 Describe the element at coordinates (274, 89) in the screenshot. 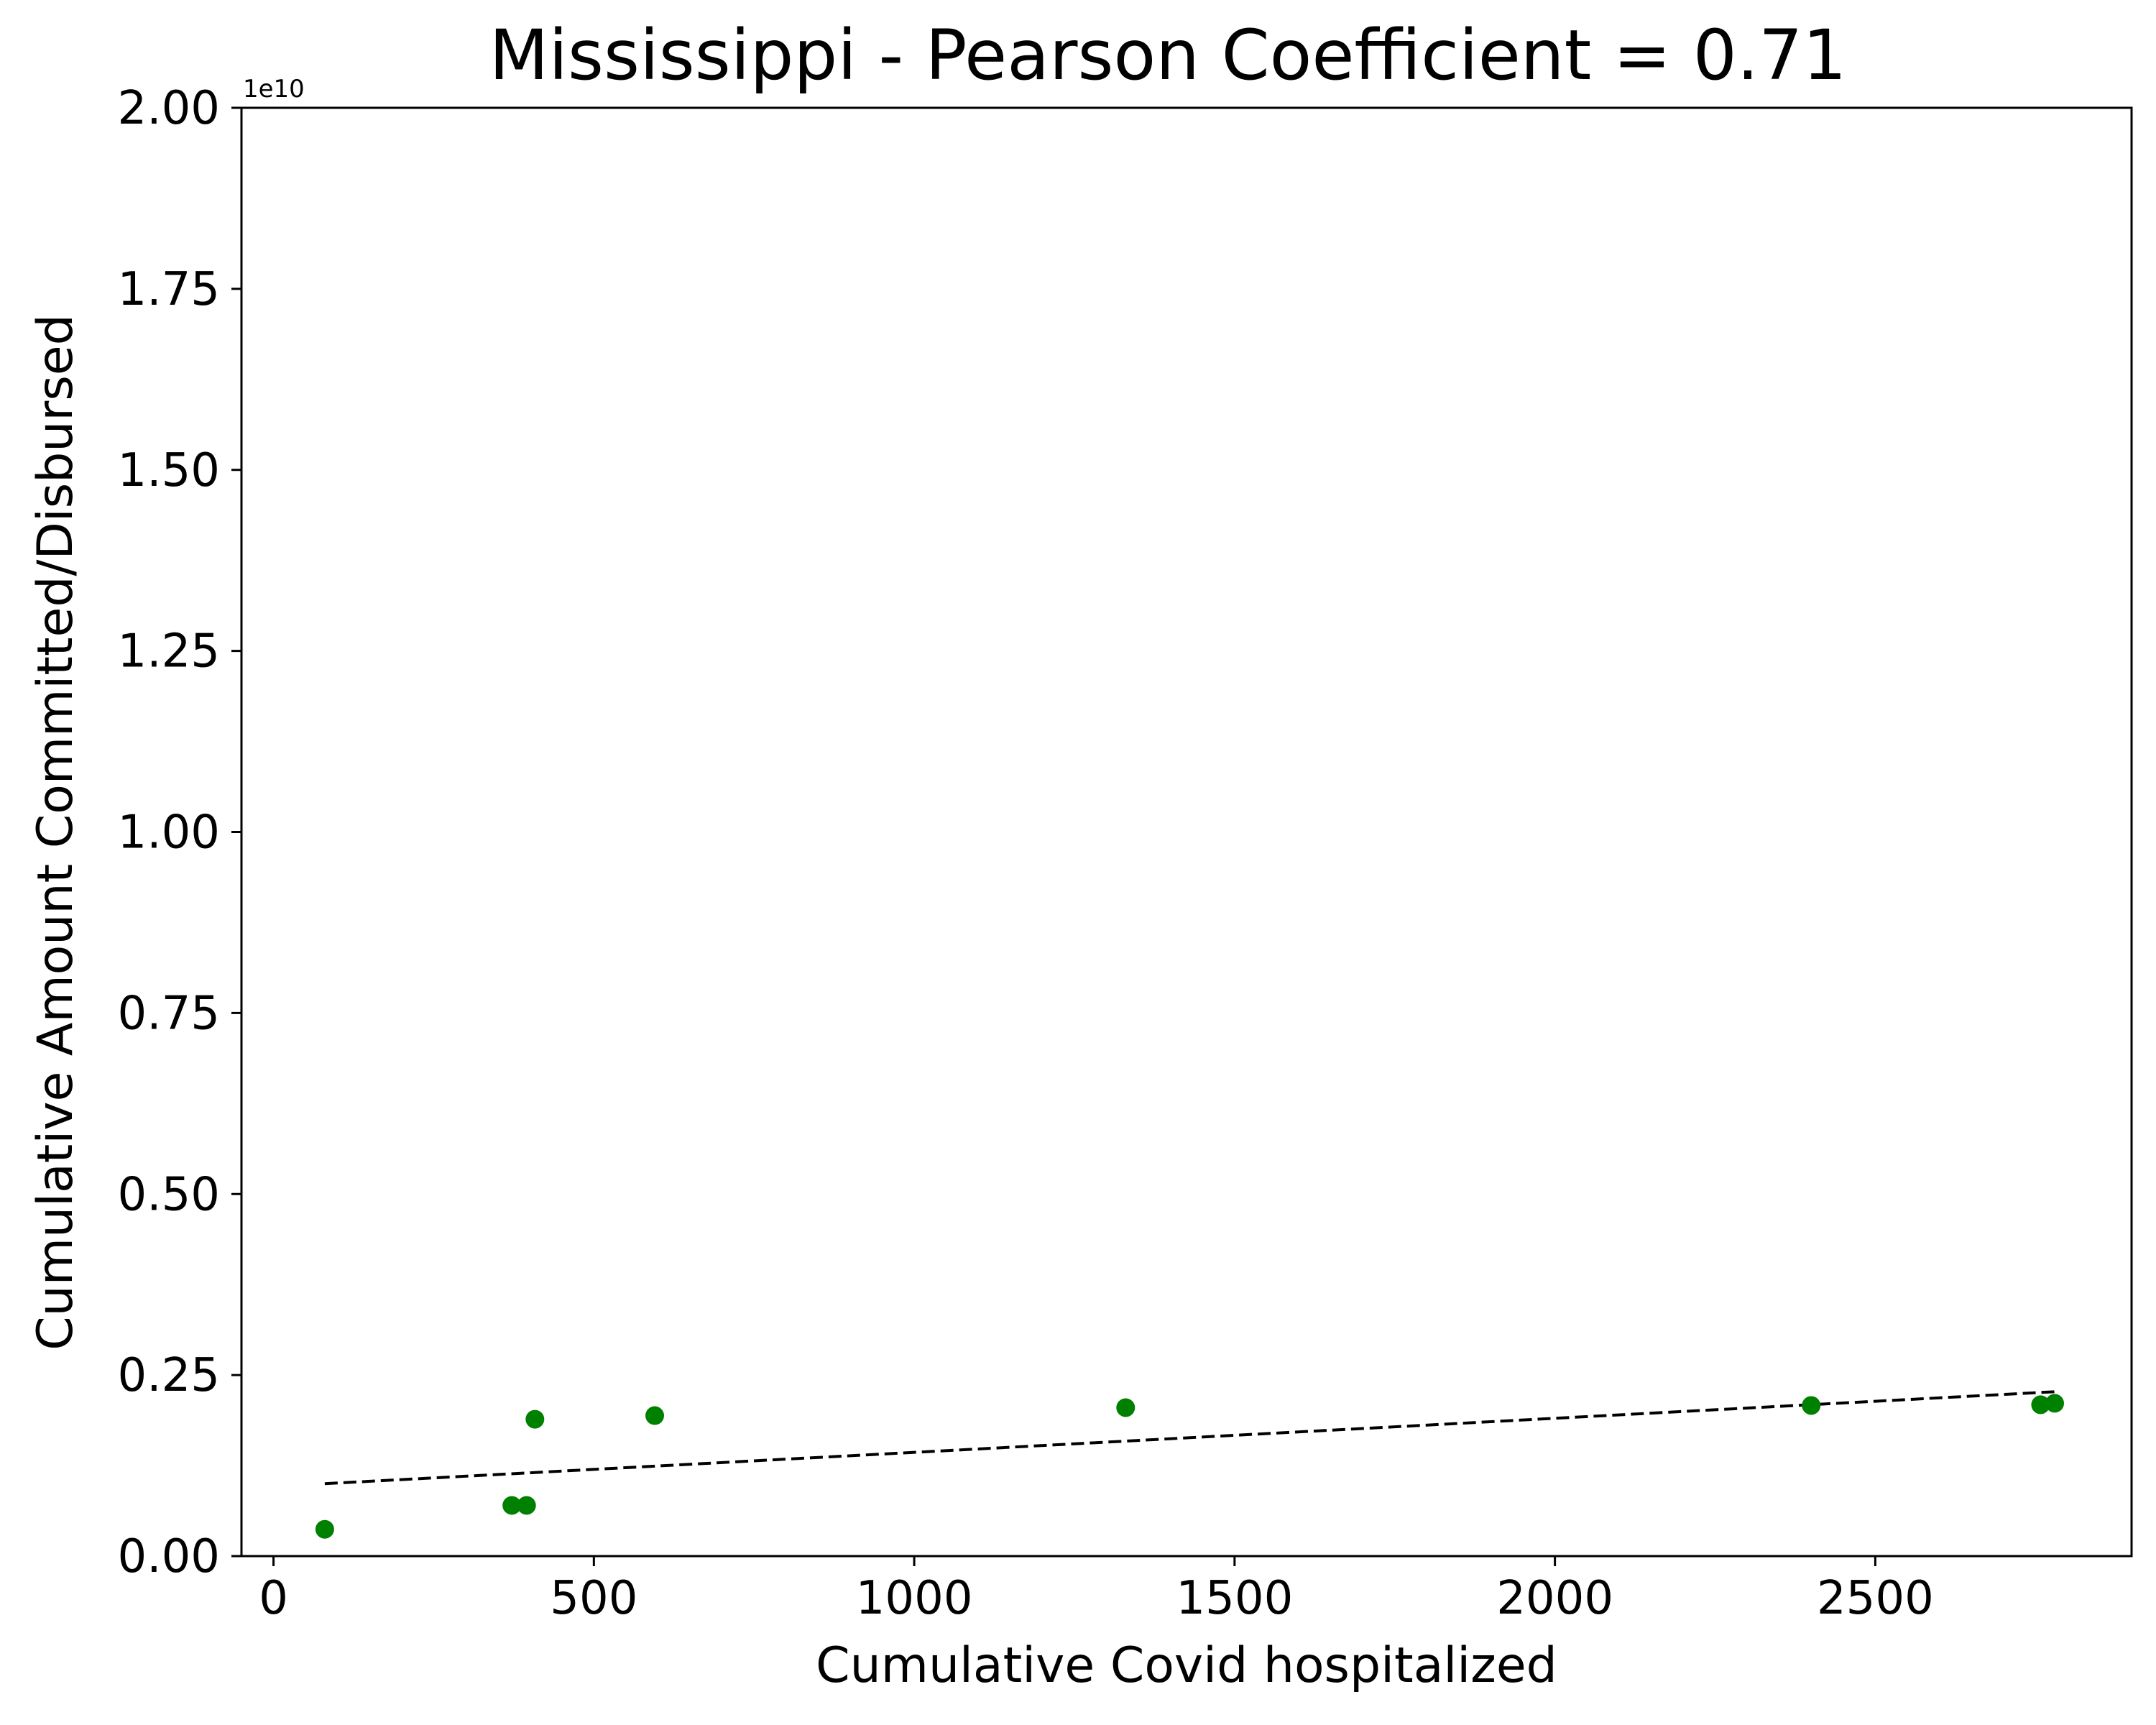

I see `y-offset-label: 1e10` at that location.